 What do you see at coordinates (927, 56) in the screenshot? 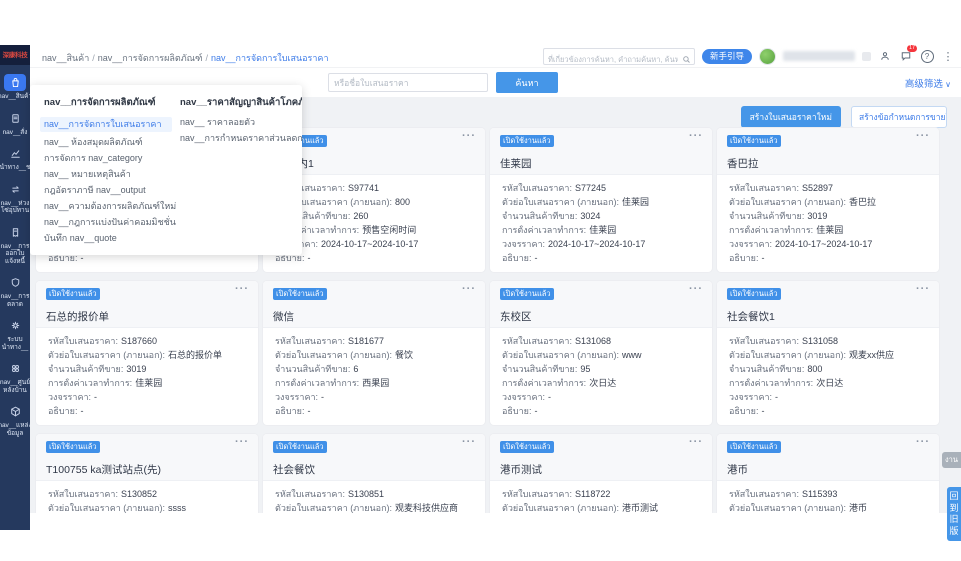
I see `help-icon` at bounding box center [927, 56].